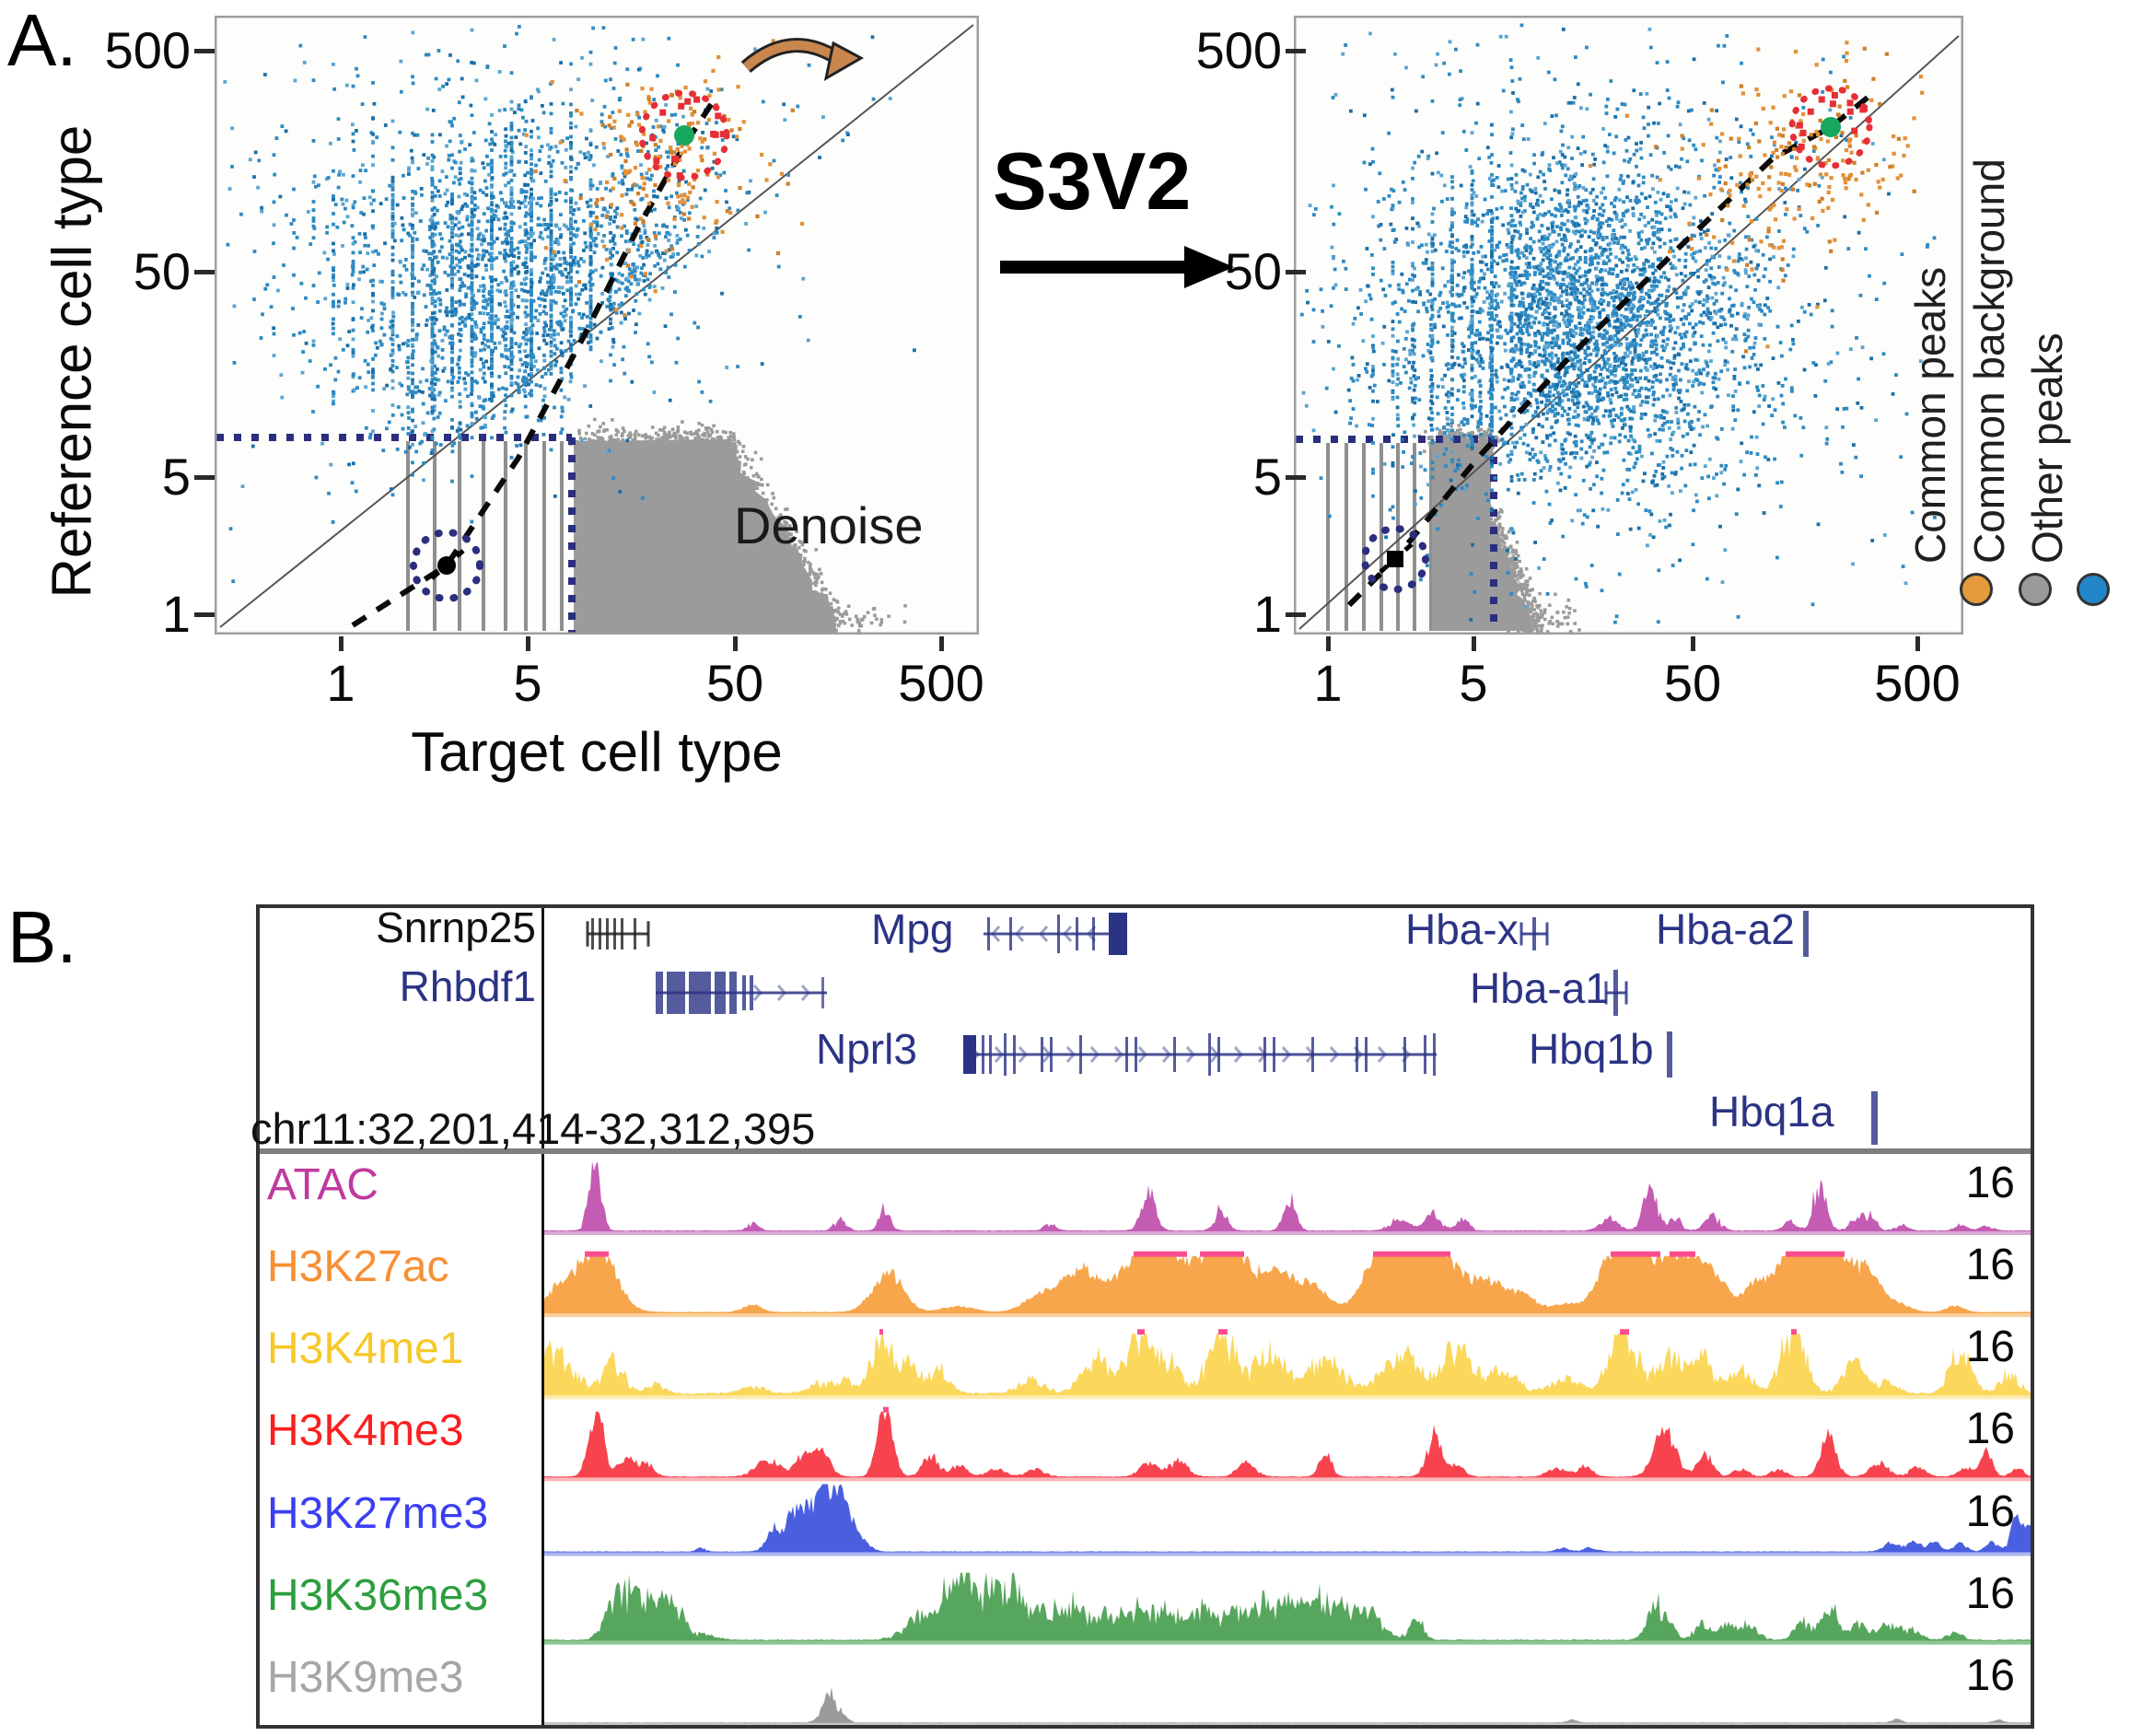 This screenshot has width=2142, height=1736. I want to click on gene-label-hba-a2: Hba-a2, so click(1725, 929).